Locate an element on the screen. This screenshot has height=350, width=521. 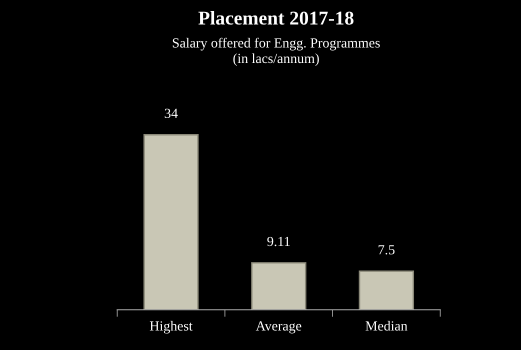
x-tick-label: Median is located at coordinates (387, 325).